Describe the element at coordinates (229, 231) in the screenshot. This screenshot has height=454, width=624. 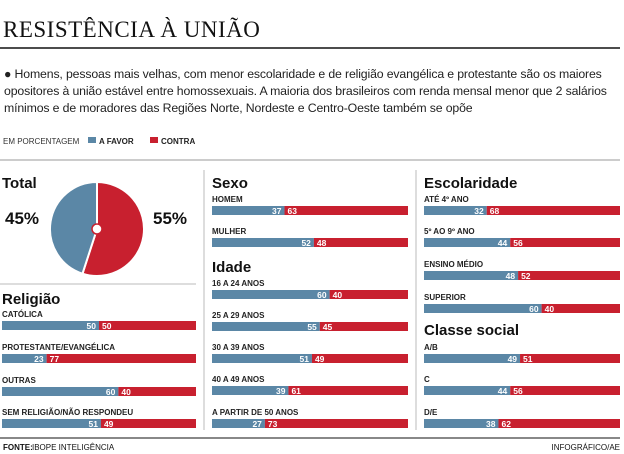
I see `category-label: MULHER` at that location.